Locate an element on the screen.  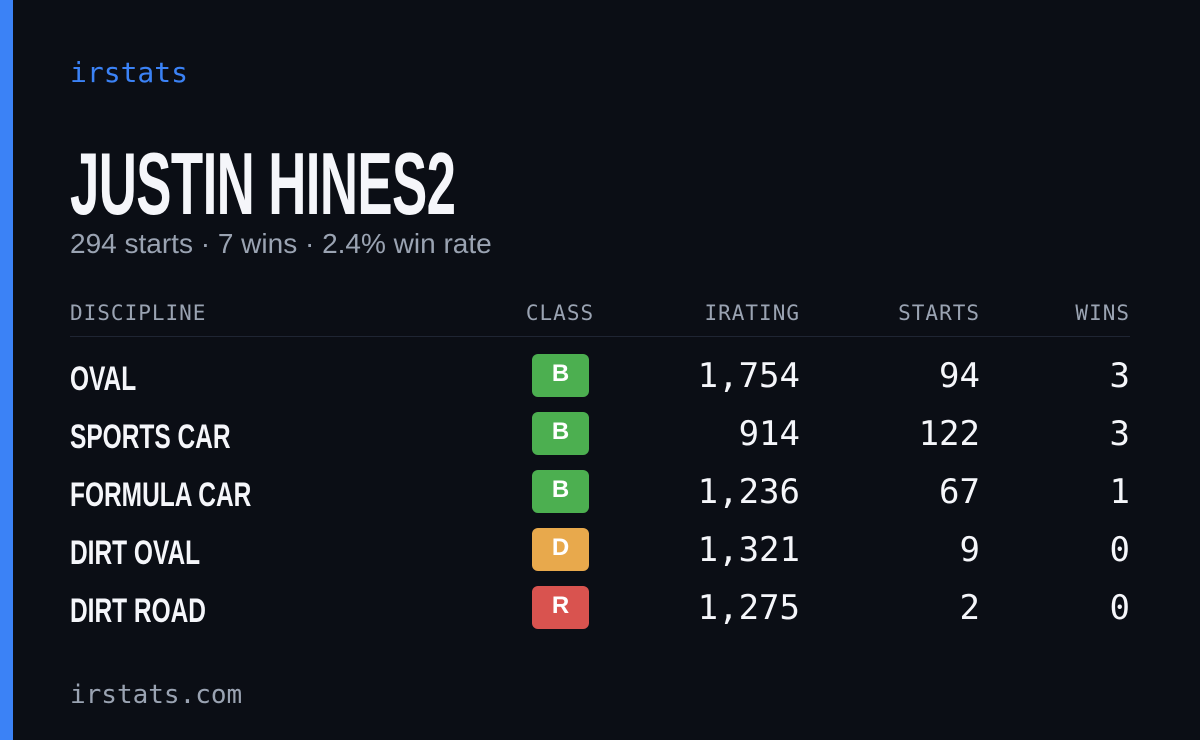
discipline: FORMULA CAR is located at coordinates (161, 495).